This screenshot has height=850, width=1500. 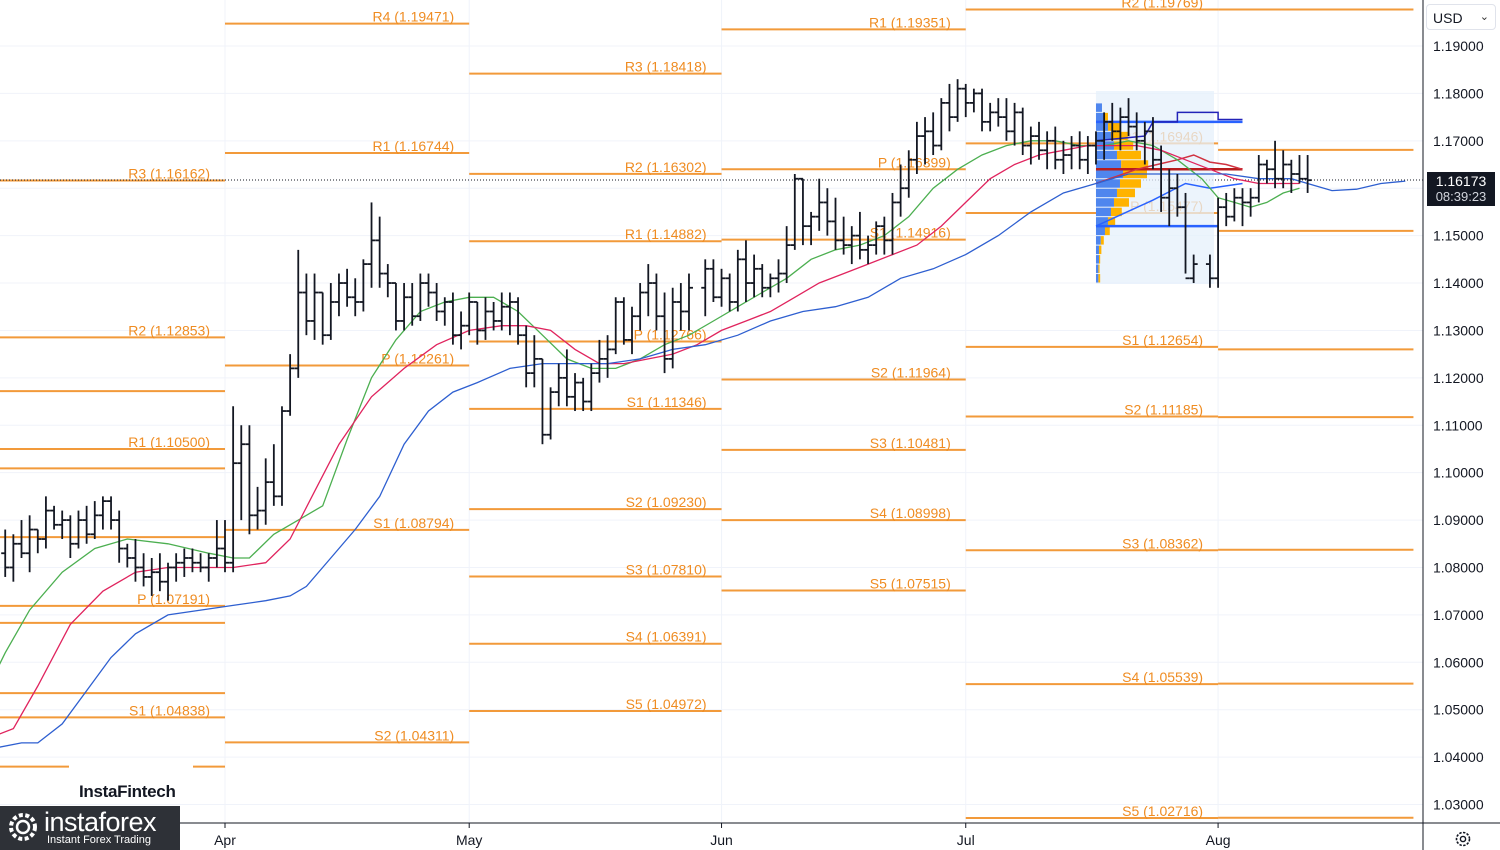 What do you see at coordinates (23, 827) in the screenshot?
I see `gear-icon` at bounding box center [23, 827].